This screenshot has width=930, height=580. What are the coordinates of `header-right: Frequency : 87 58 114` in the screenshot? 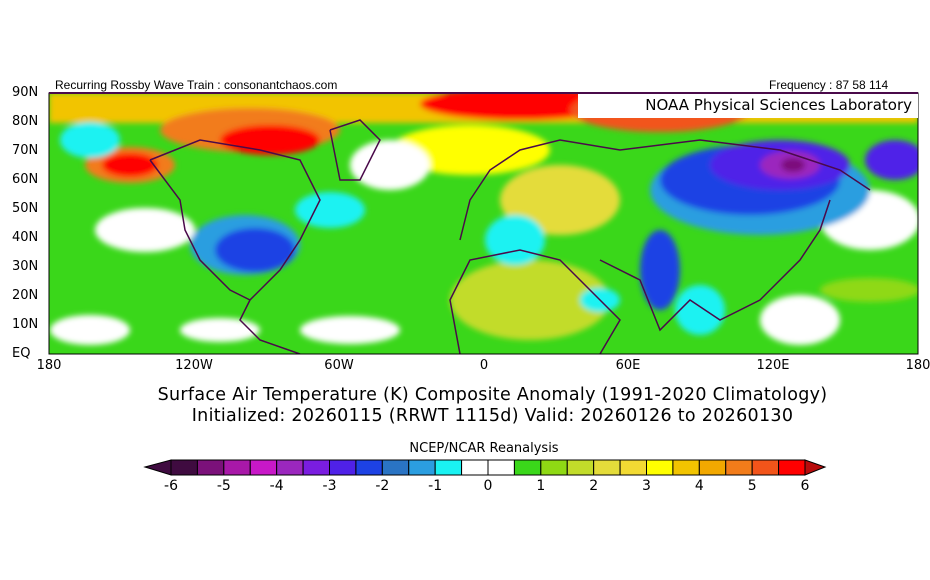 It's located at (829, 85).